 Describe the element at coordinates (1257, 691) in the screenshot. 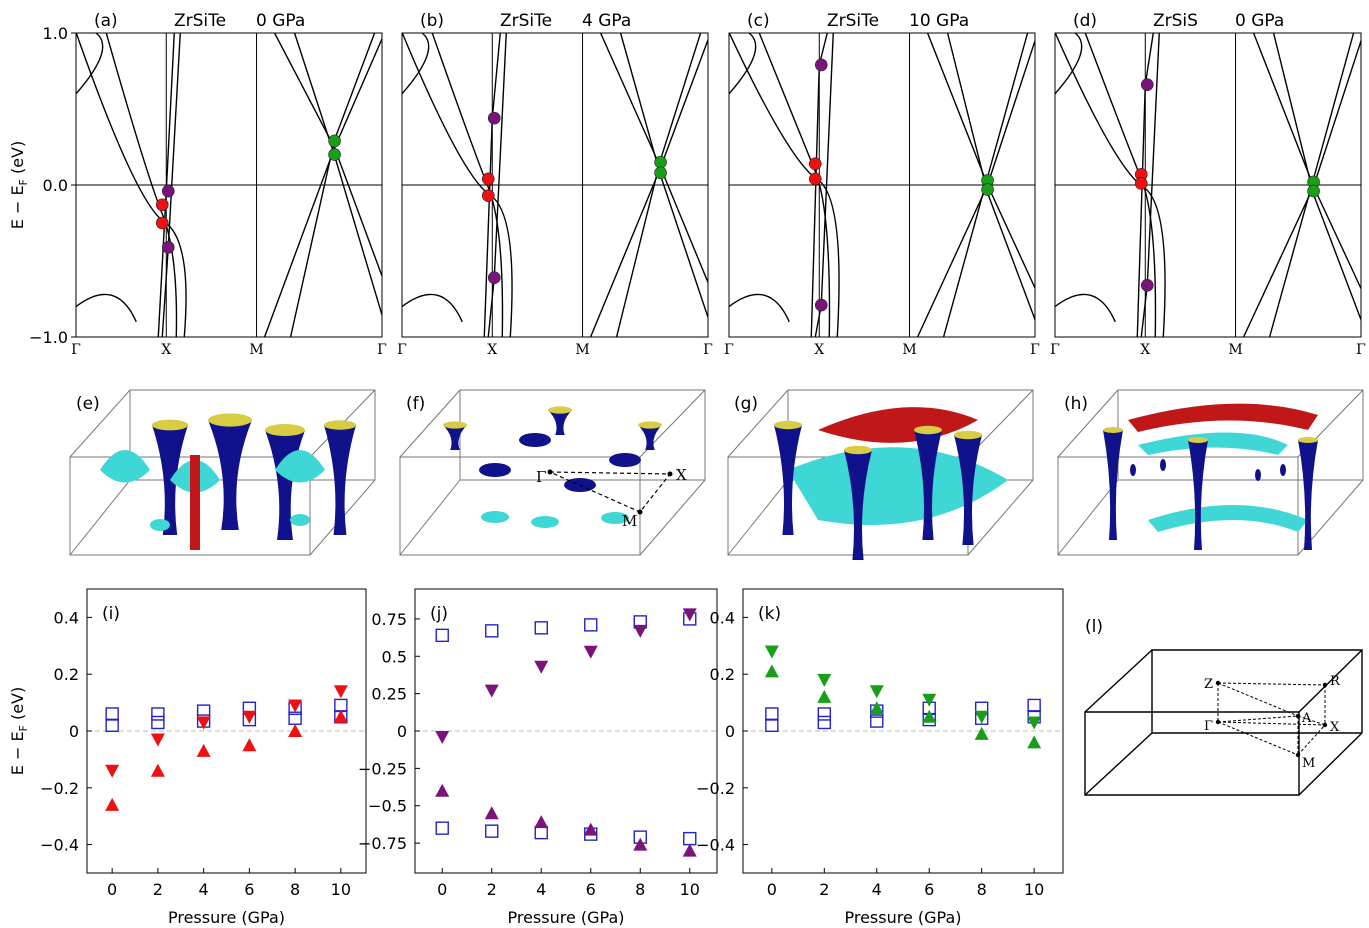

I see `bz-back` at that location.